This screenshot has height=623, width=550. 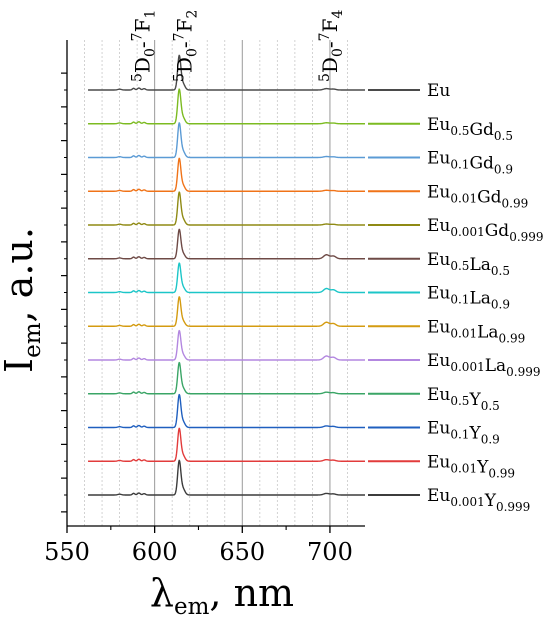 I want to click on legend-label: Eu0.1Gd0.9, so click(x=470, y=163).